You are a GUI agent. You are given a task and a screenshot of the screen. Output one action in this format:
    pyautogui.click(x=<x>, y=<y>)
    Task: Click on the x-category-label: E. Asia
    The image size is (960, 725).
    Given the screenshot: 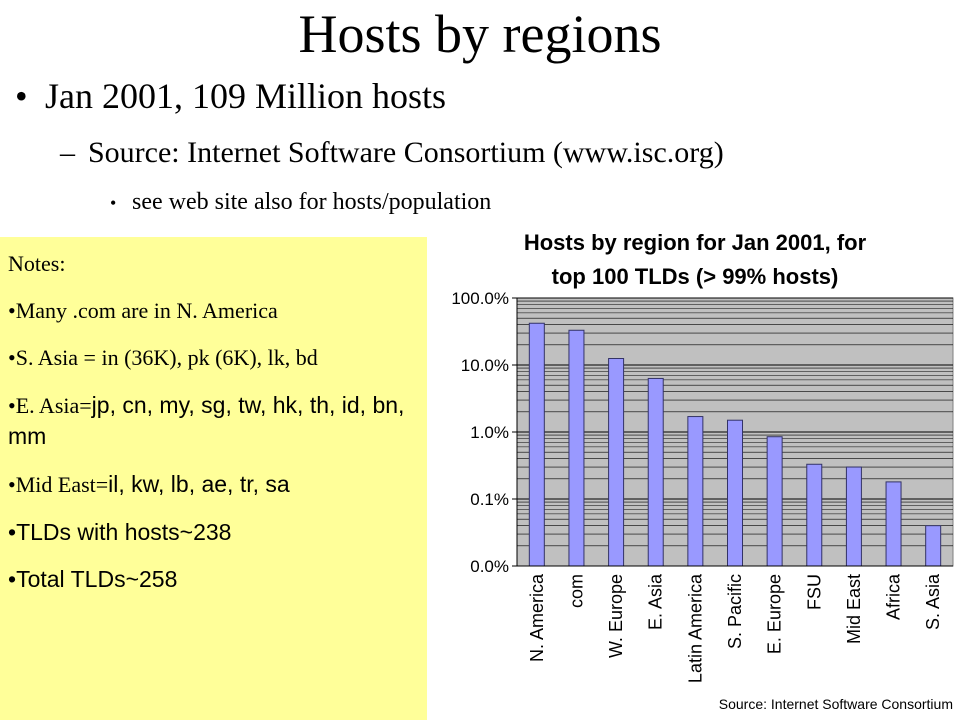 What is the action you would take?
    pyautogui.click(x=656, y=601)
    